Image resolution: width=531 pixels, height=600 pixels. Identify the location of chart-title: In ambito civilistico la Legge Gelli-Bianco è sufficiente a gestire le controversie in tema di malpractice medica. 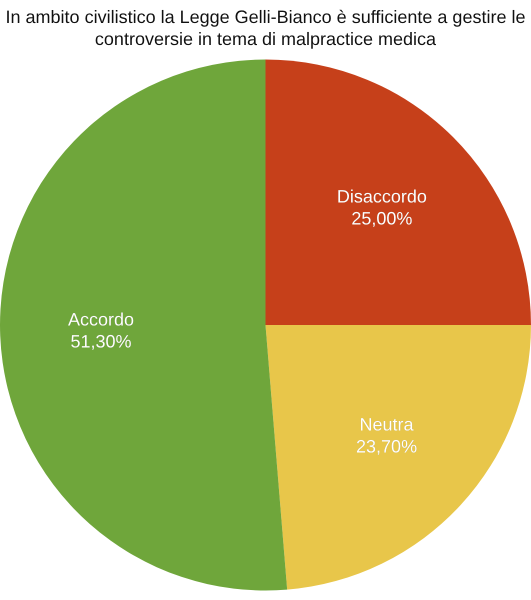
(265, 28).